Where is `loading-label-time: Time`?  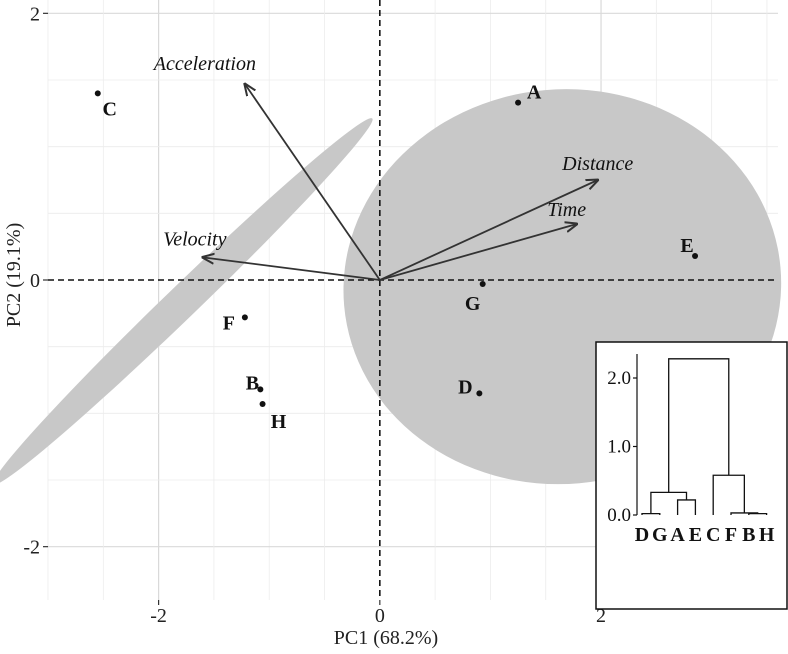
loading-label-time: Time is located at coordinates (566, 210).